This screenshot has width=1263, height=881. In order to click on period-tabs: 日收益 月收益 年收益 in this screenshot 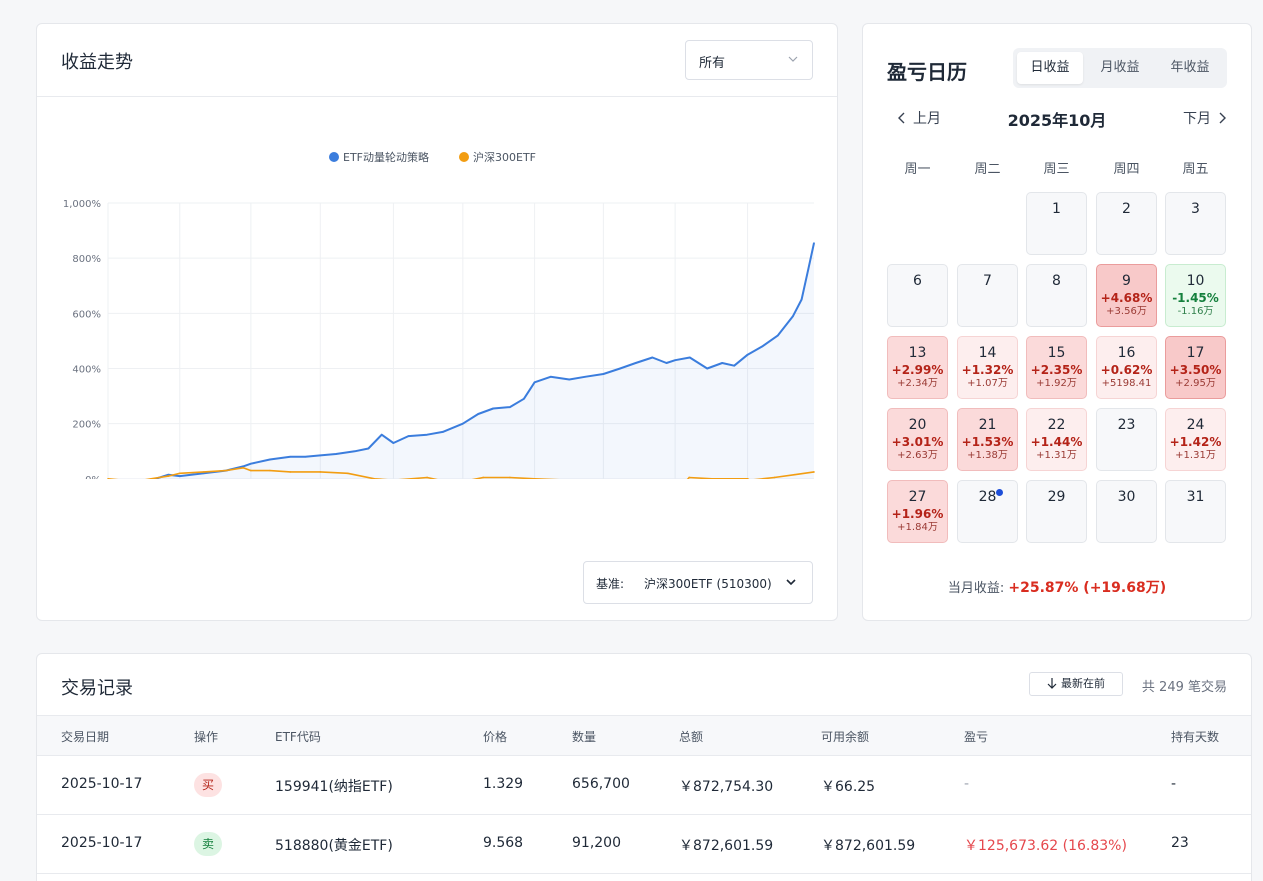, I will do `click(1120, 68)`.